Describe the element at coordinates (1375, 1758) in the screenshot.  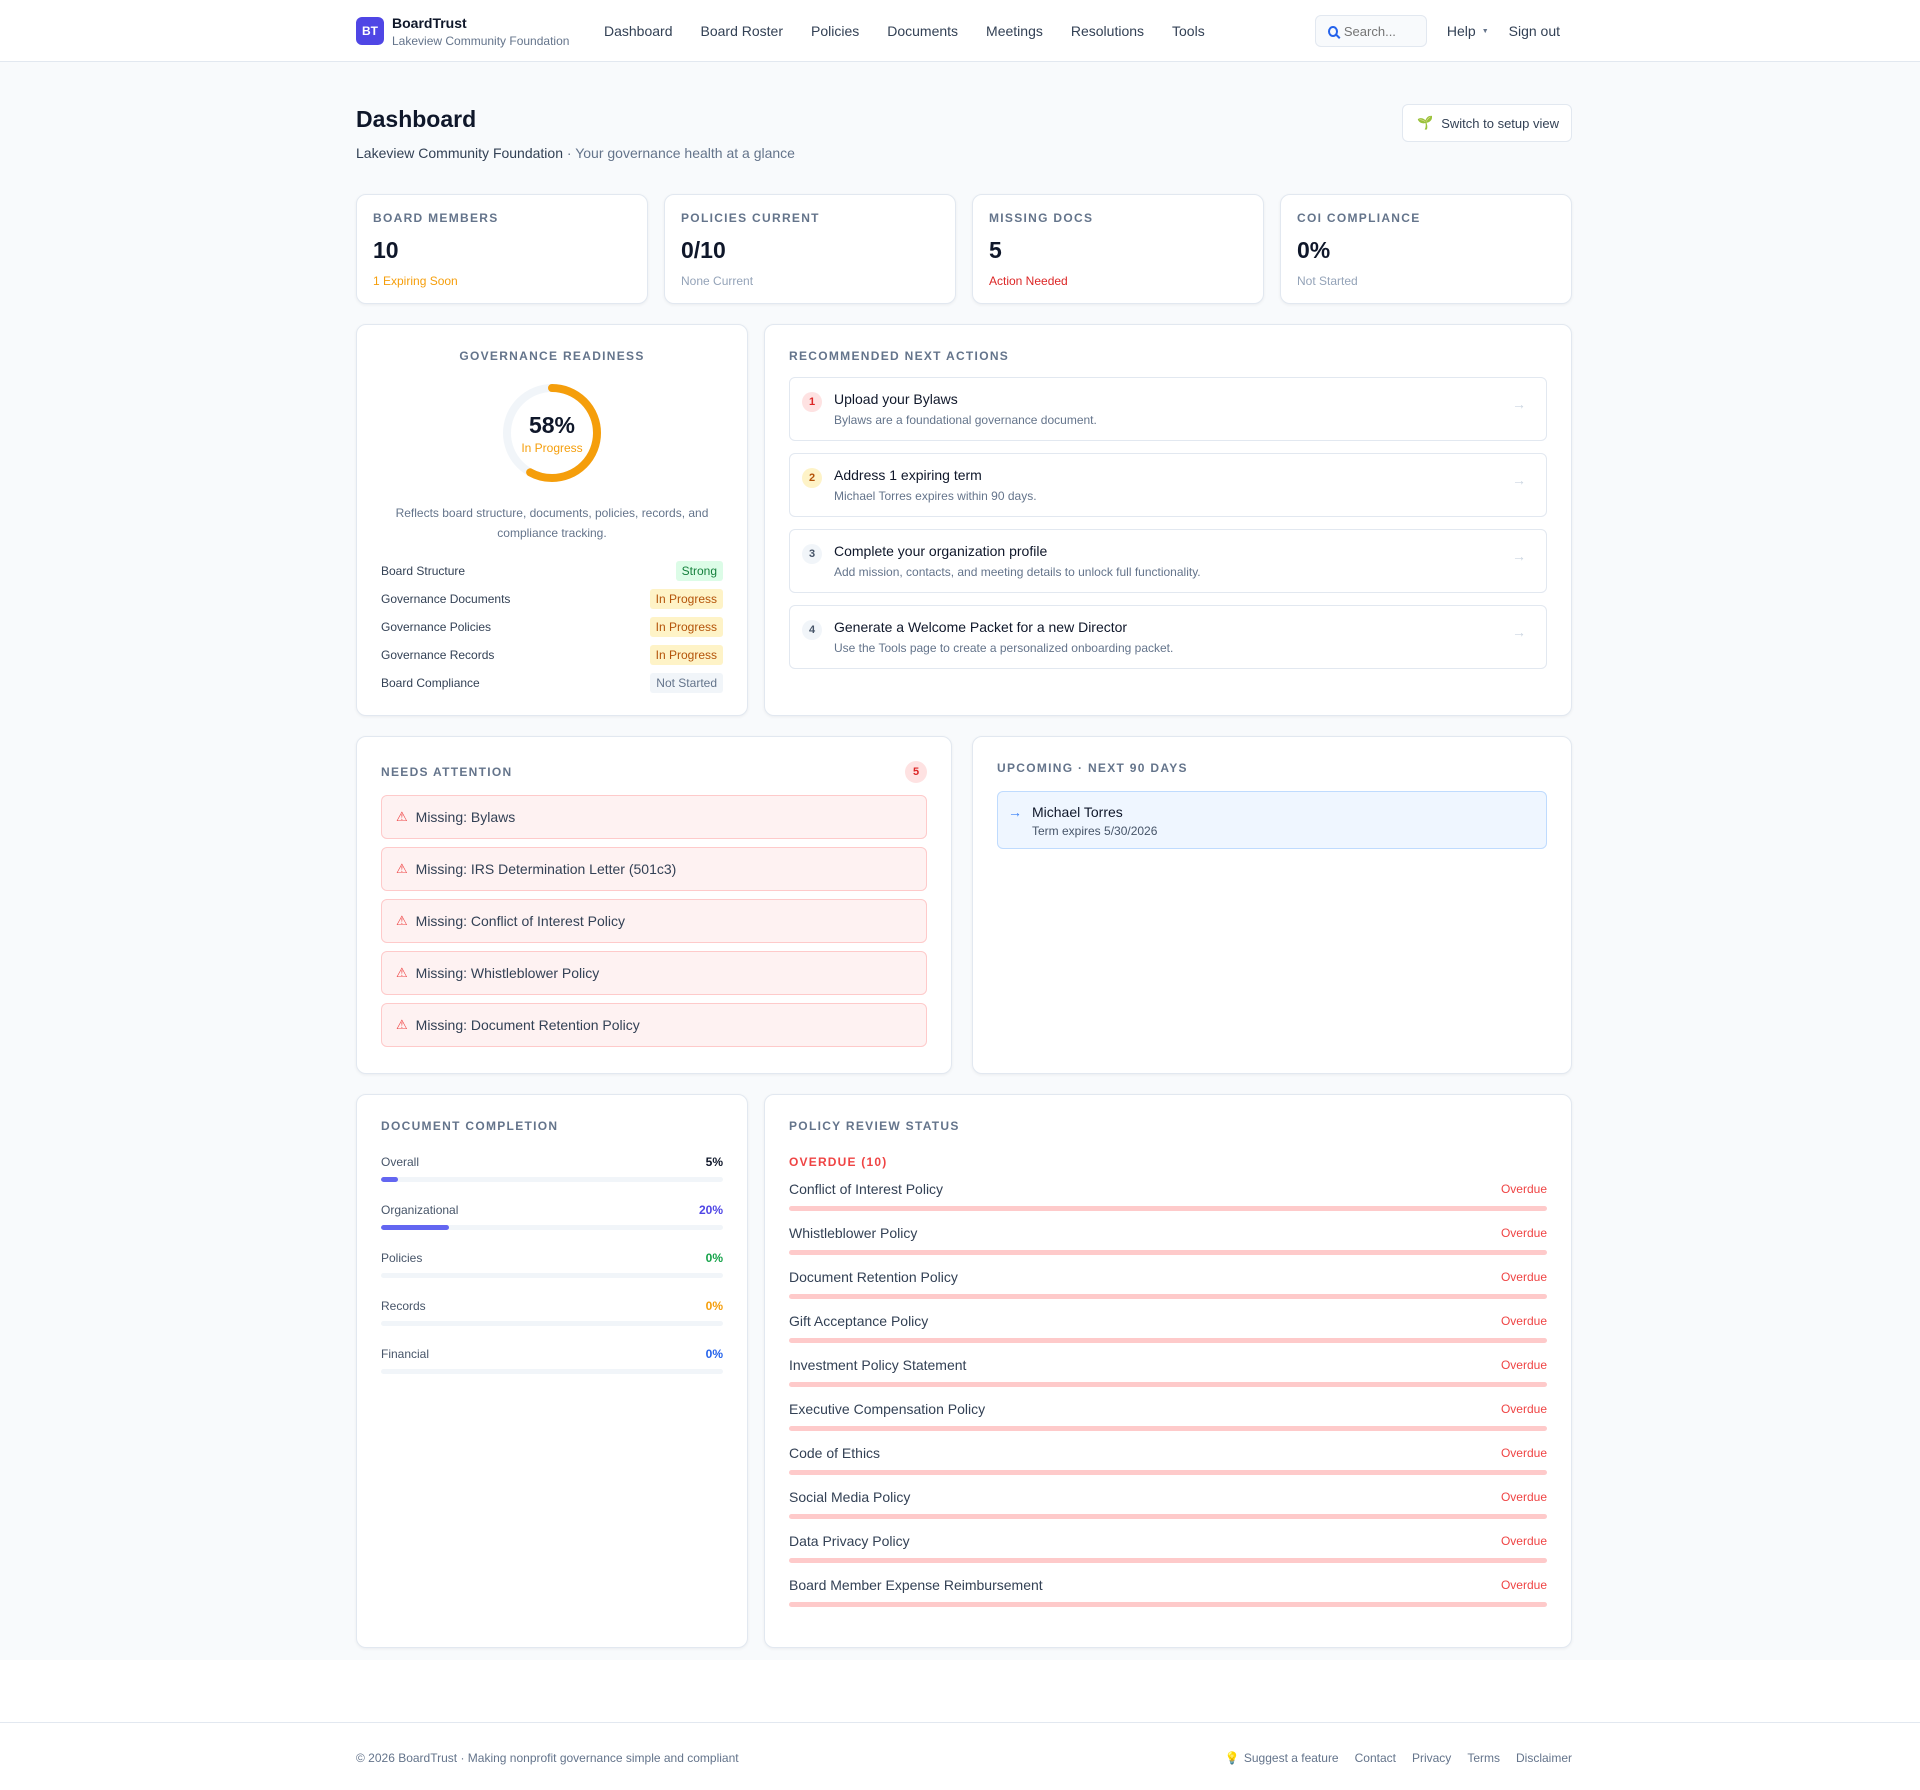
I see `footer-link-contact: Contact` at that location.